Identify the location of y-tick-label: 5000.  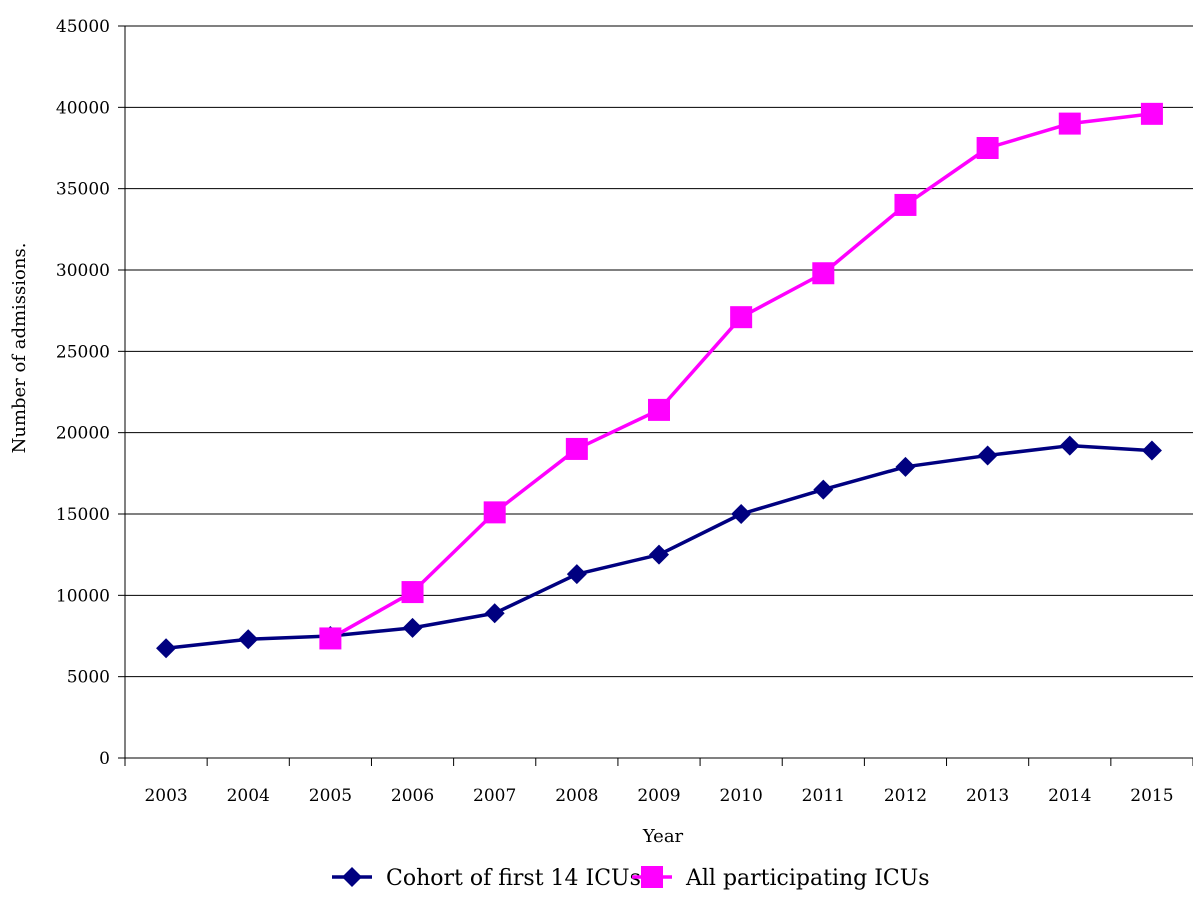
(88, 678).